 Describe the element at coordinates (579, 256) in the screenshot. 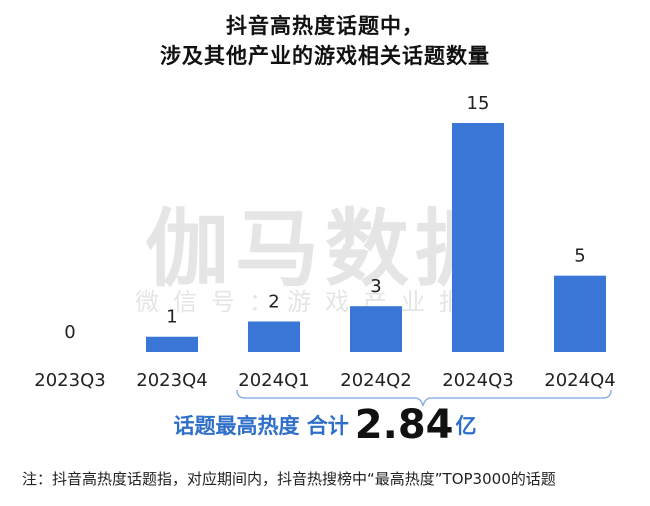

I see `data-label-2024Q4: 5` at that location.